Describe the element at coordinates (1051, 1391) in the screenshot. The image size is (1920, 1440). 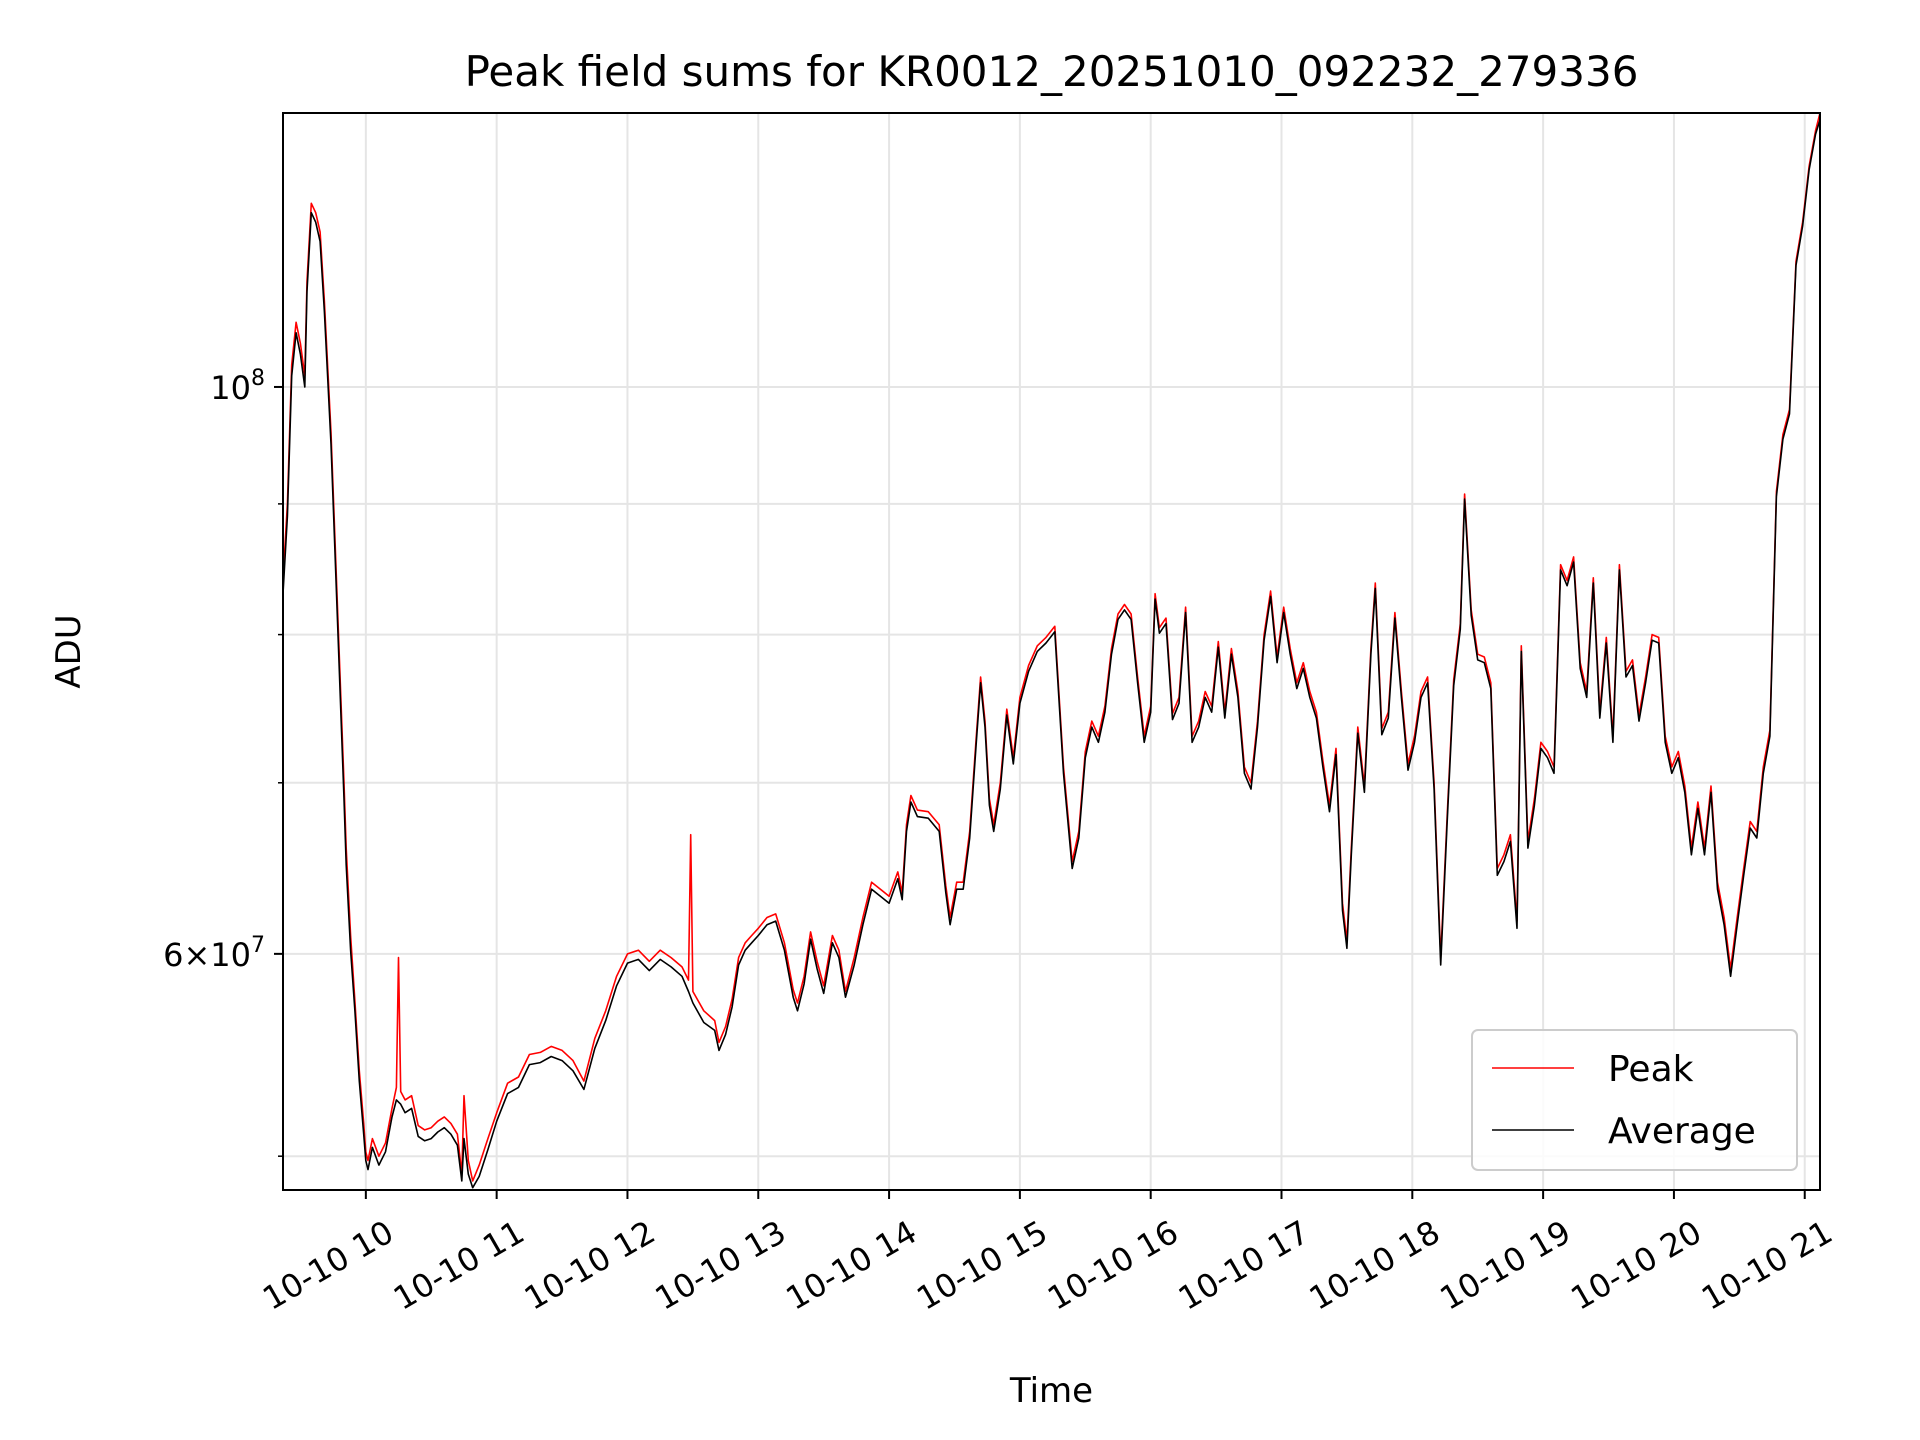
I see `x-axis-title: Time` at that location.